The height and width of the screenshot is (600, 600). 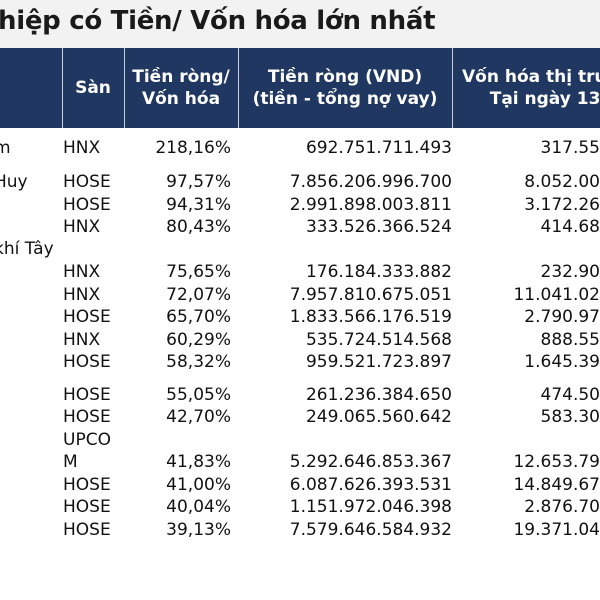 I want to click on header-san: Sàn, so click(x=93, y=88).